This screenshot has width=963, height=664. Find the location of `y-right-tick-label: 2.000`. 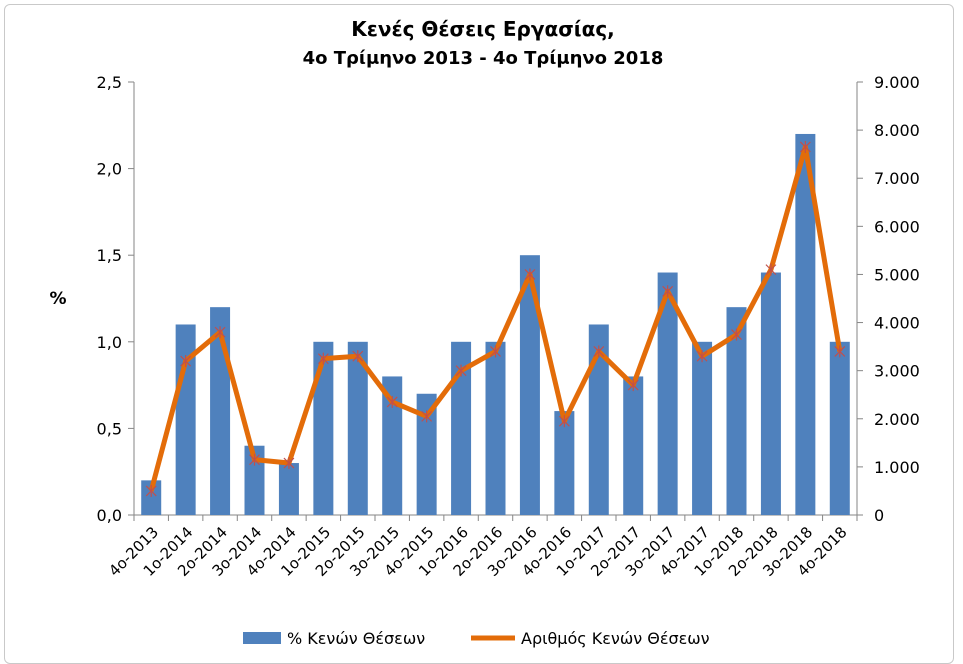

y-right-tick-label: 2.000 is located at coordinates (897, 419).